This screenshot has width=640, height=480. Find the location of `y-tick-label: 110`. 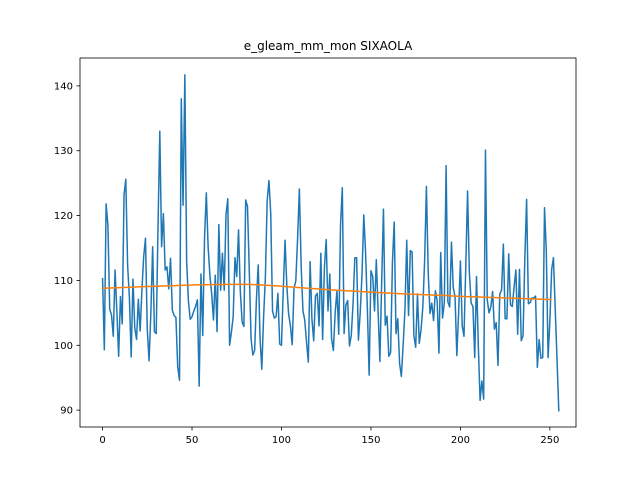

y-tick-label: 110 is located at coordinates (63, 281).